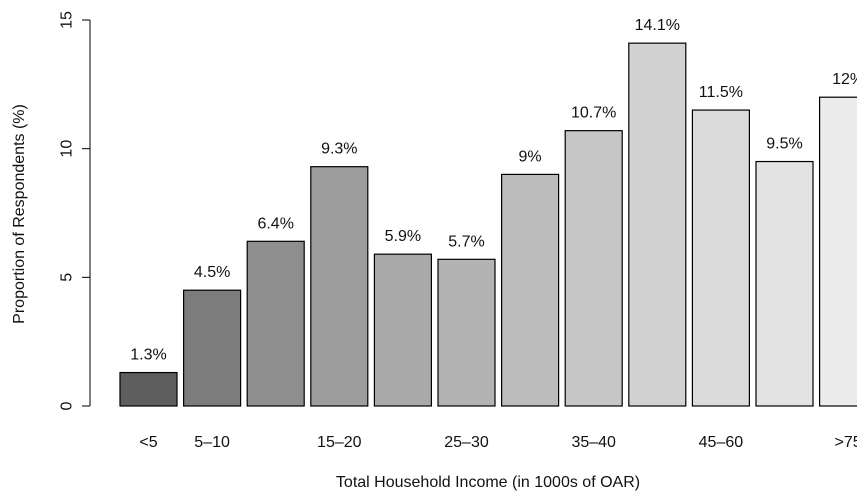 Image resolution: width=857 pixels, height=494 pixels. I want to click on data-label: 9%, so click(530, 156).